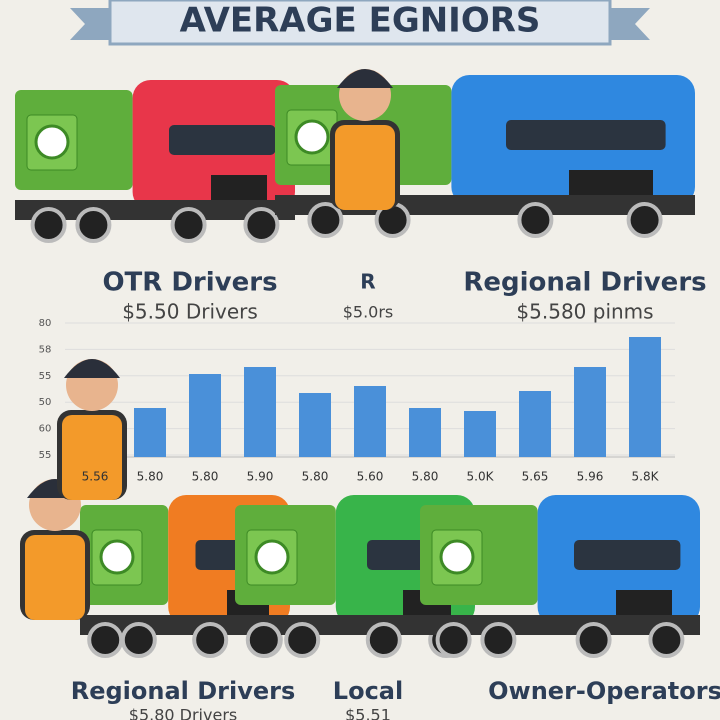 This screenshot has width=720, height=720. Describe the element at coordinates (481, 477) in the screenshot. I see `x-tick-label: 5.0K` at that location.